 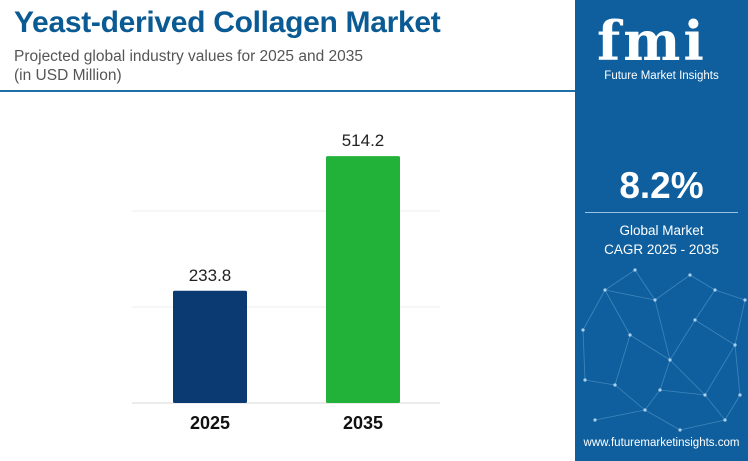 What do you see at coordinates (287, 91) in the screenshot?
I see `title-divider` at bounding box center [287, 91].